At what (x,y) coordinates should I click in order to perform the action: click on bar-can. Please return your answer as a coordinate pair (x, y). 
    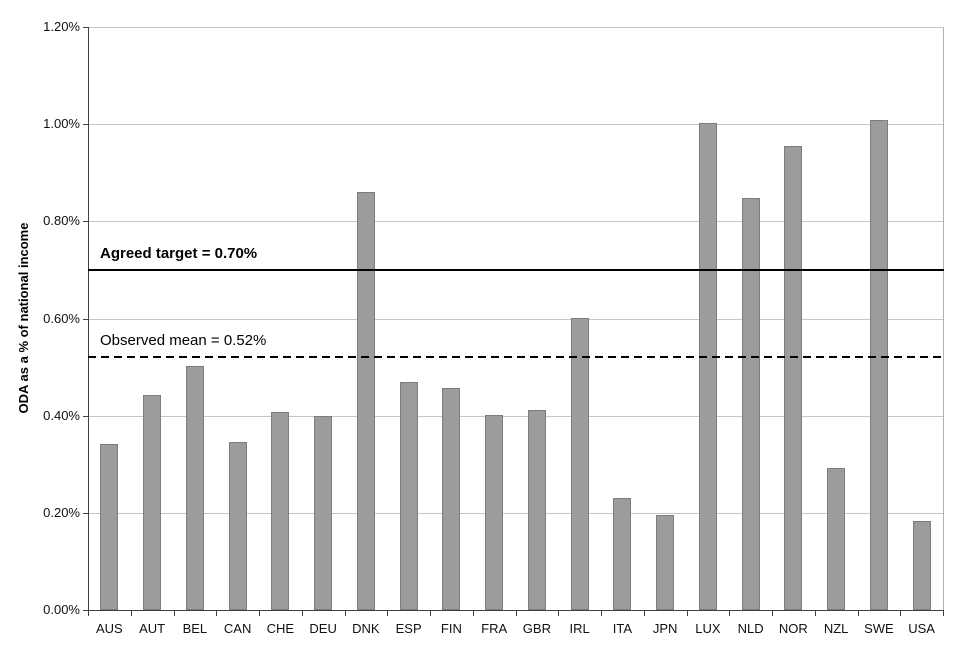
    Looking at the image, I should click on (237, 525).